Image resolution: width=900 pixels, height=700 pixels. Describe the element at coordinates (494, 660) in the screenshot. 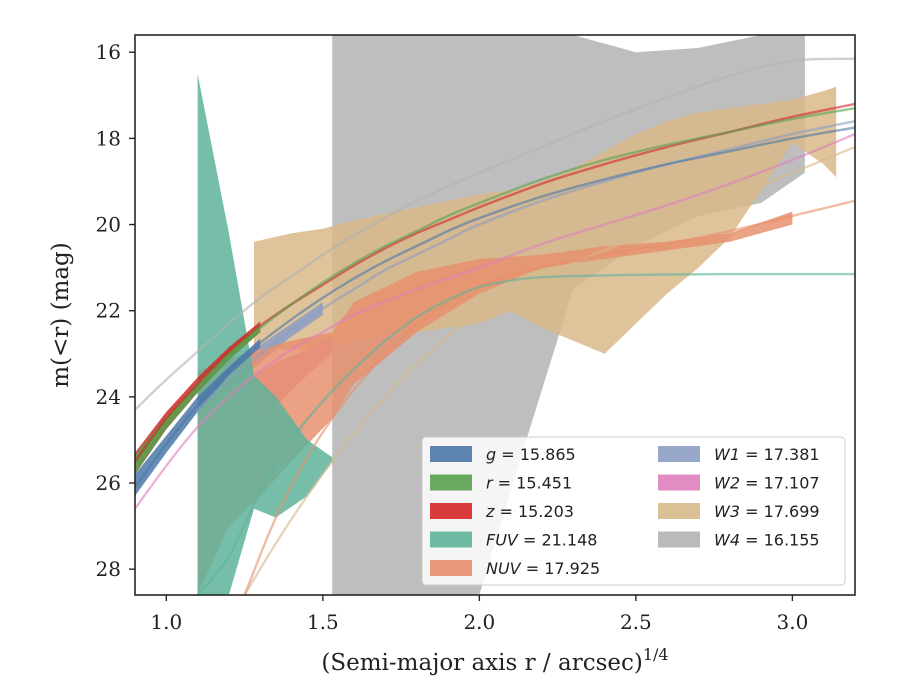

I see `x-axis-title: (Semi-major axis r / arcsec)1/4` at that location.